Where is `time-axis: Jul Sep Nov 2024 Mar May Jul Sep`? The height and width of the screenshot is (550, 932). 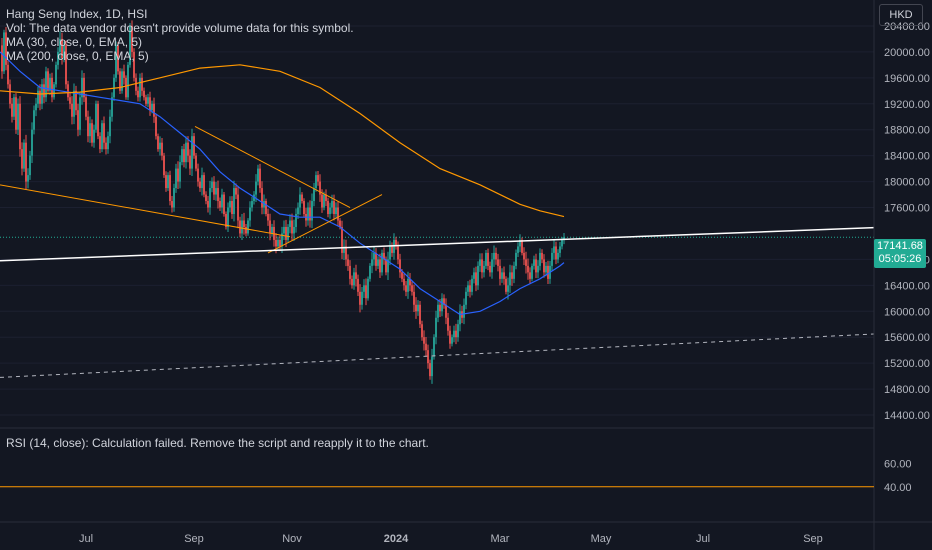 time-axis: Jul Sep Nov 2024 Mar May Jul Sep is located at coordinates (451, 539).